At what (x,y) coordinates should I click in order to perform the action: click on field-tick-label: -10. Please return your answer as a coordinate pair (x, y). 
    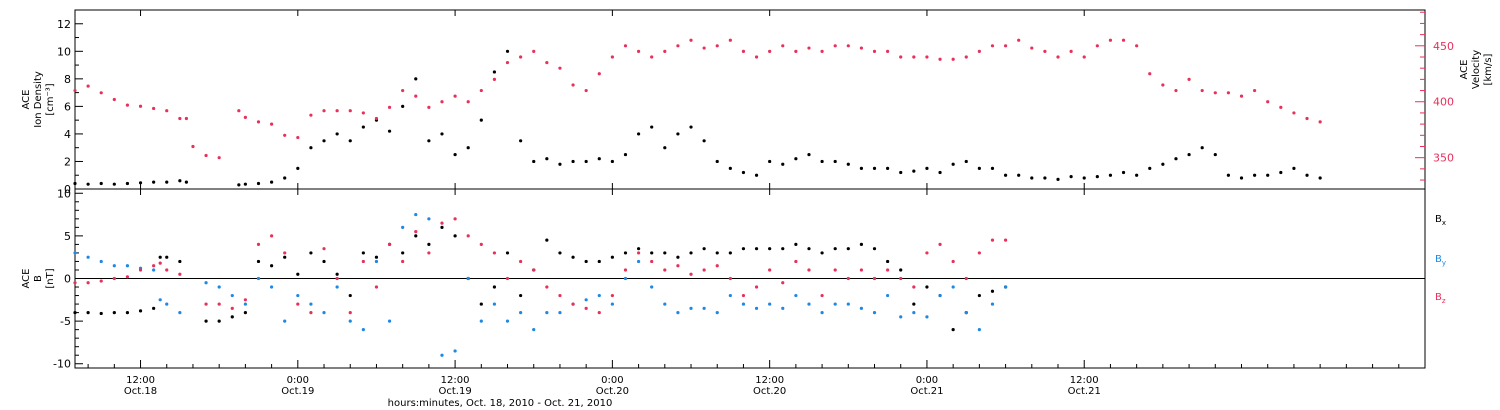
    Looking at the image, I should click on (62, 364).